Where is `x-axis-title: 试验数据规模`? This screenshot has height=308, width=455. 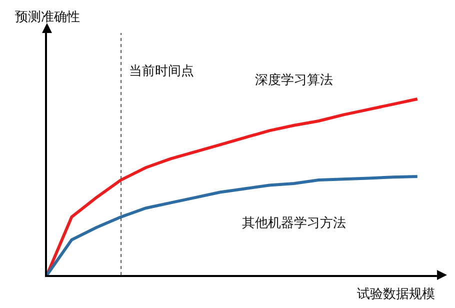
x-axis-title: 试验数据规模 is located at coordinates (396, 294).